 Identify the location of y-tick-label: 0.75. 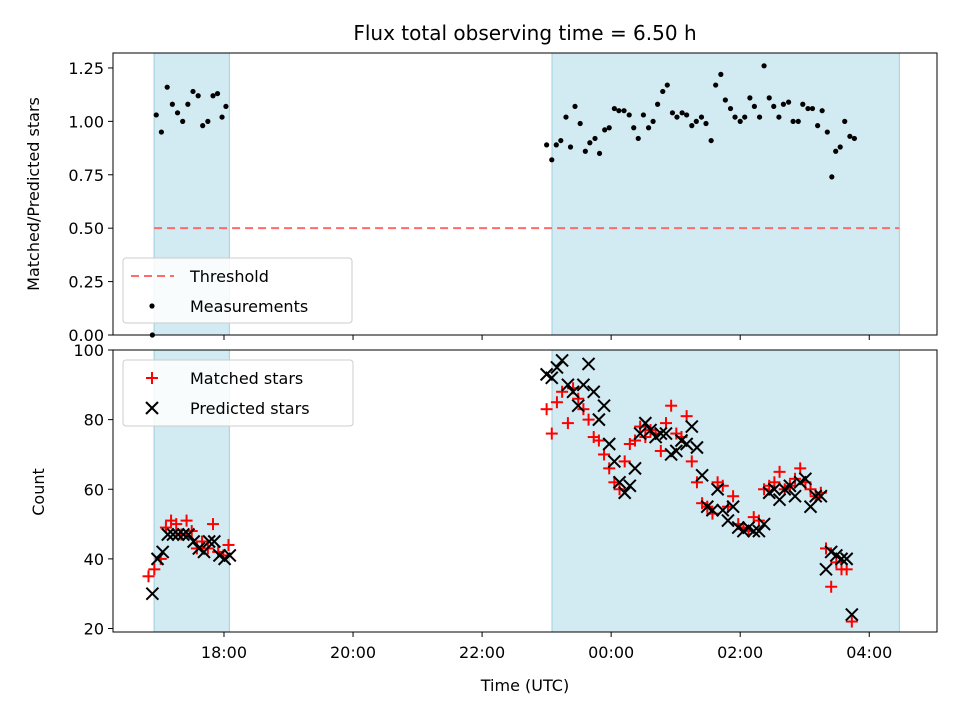
(86, 175).